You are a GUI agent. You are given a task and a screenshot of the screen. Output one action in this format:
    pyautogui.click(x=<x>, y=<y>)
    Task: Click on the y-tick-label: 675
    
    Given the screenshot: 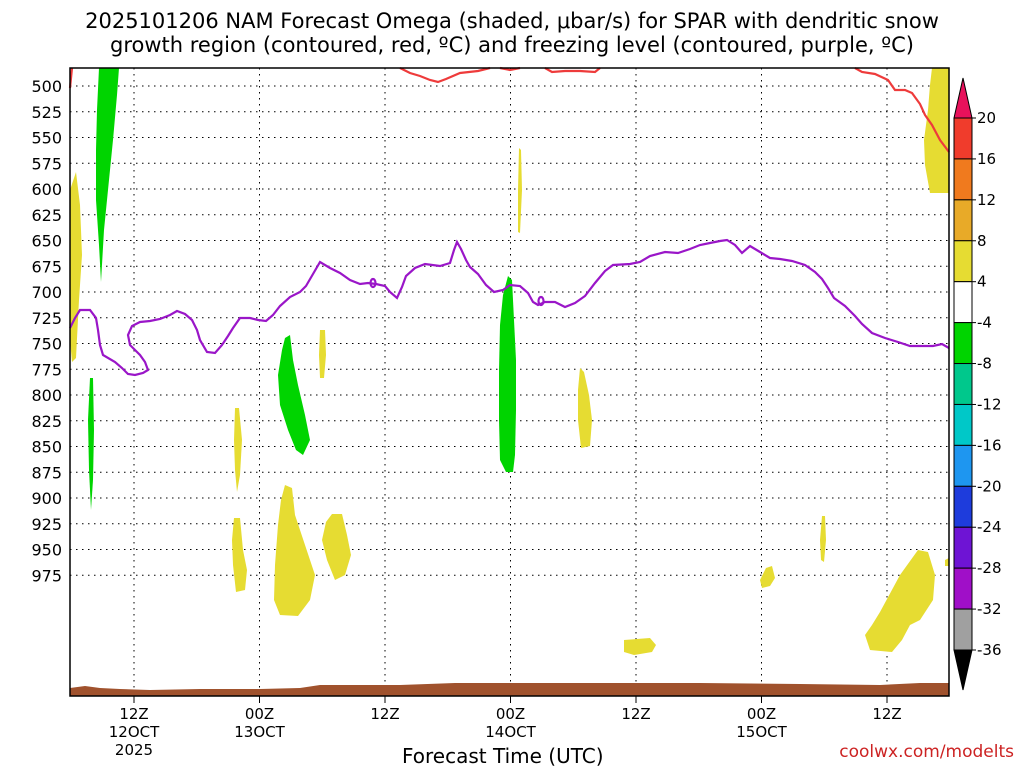 What is the action you would take?
    pyautogui.click(x=46, y=266)
    